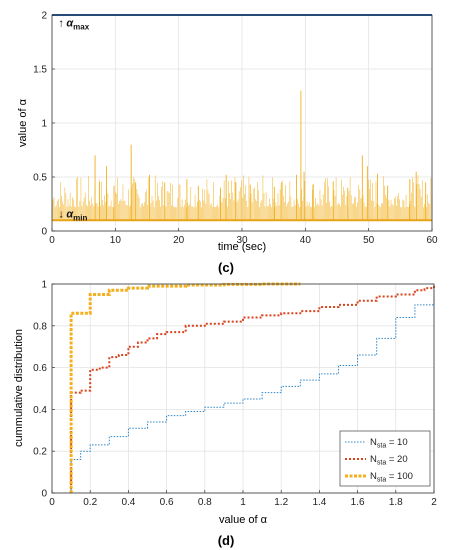  Describe the element at coordinates (306, 240) in the screenshot. I see `panel-c-x-tick-label: 40` at that location.